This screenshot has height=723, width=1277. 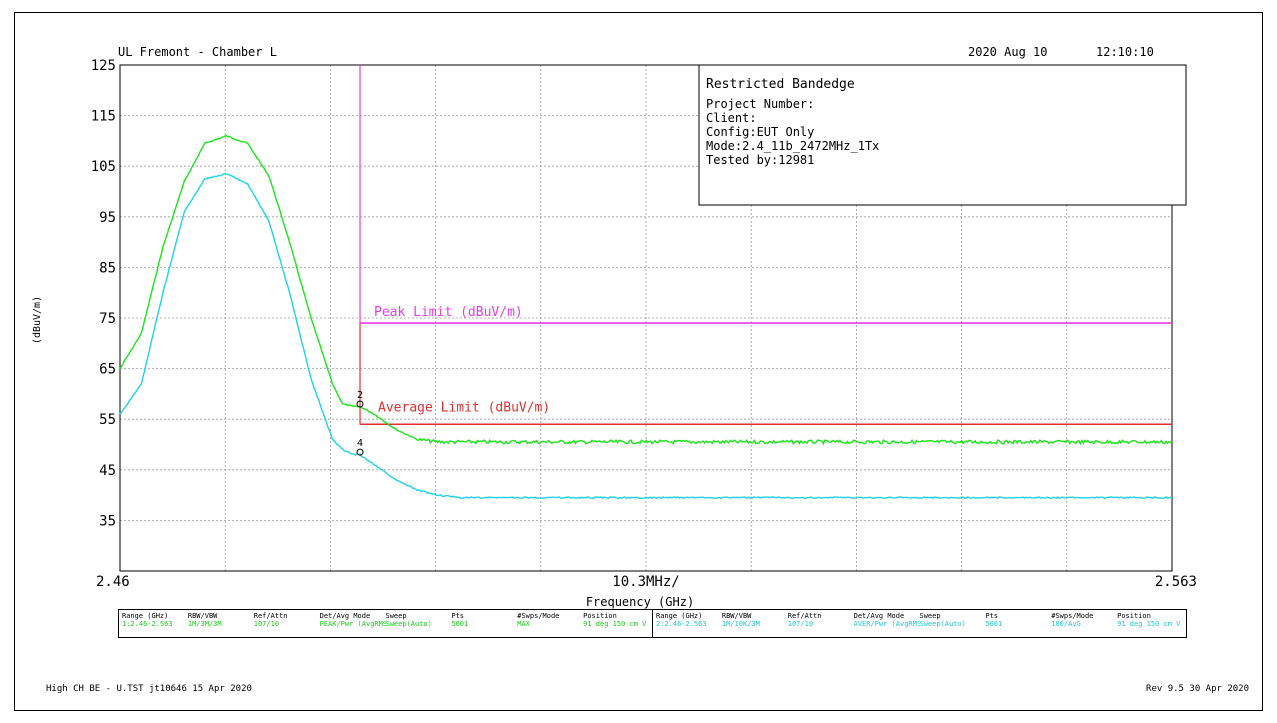 What do you see at coordinates (760, 132) in the screenshot?
I see `info-line: Config:EUT Only` at bounding box center [760, 132].